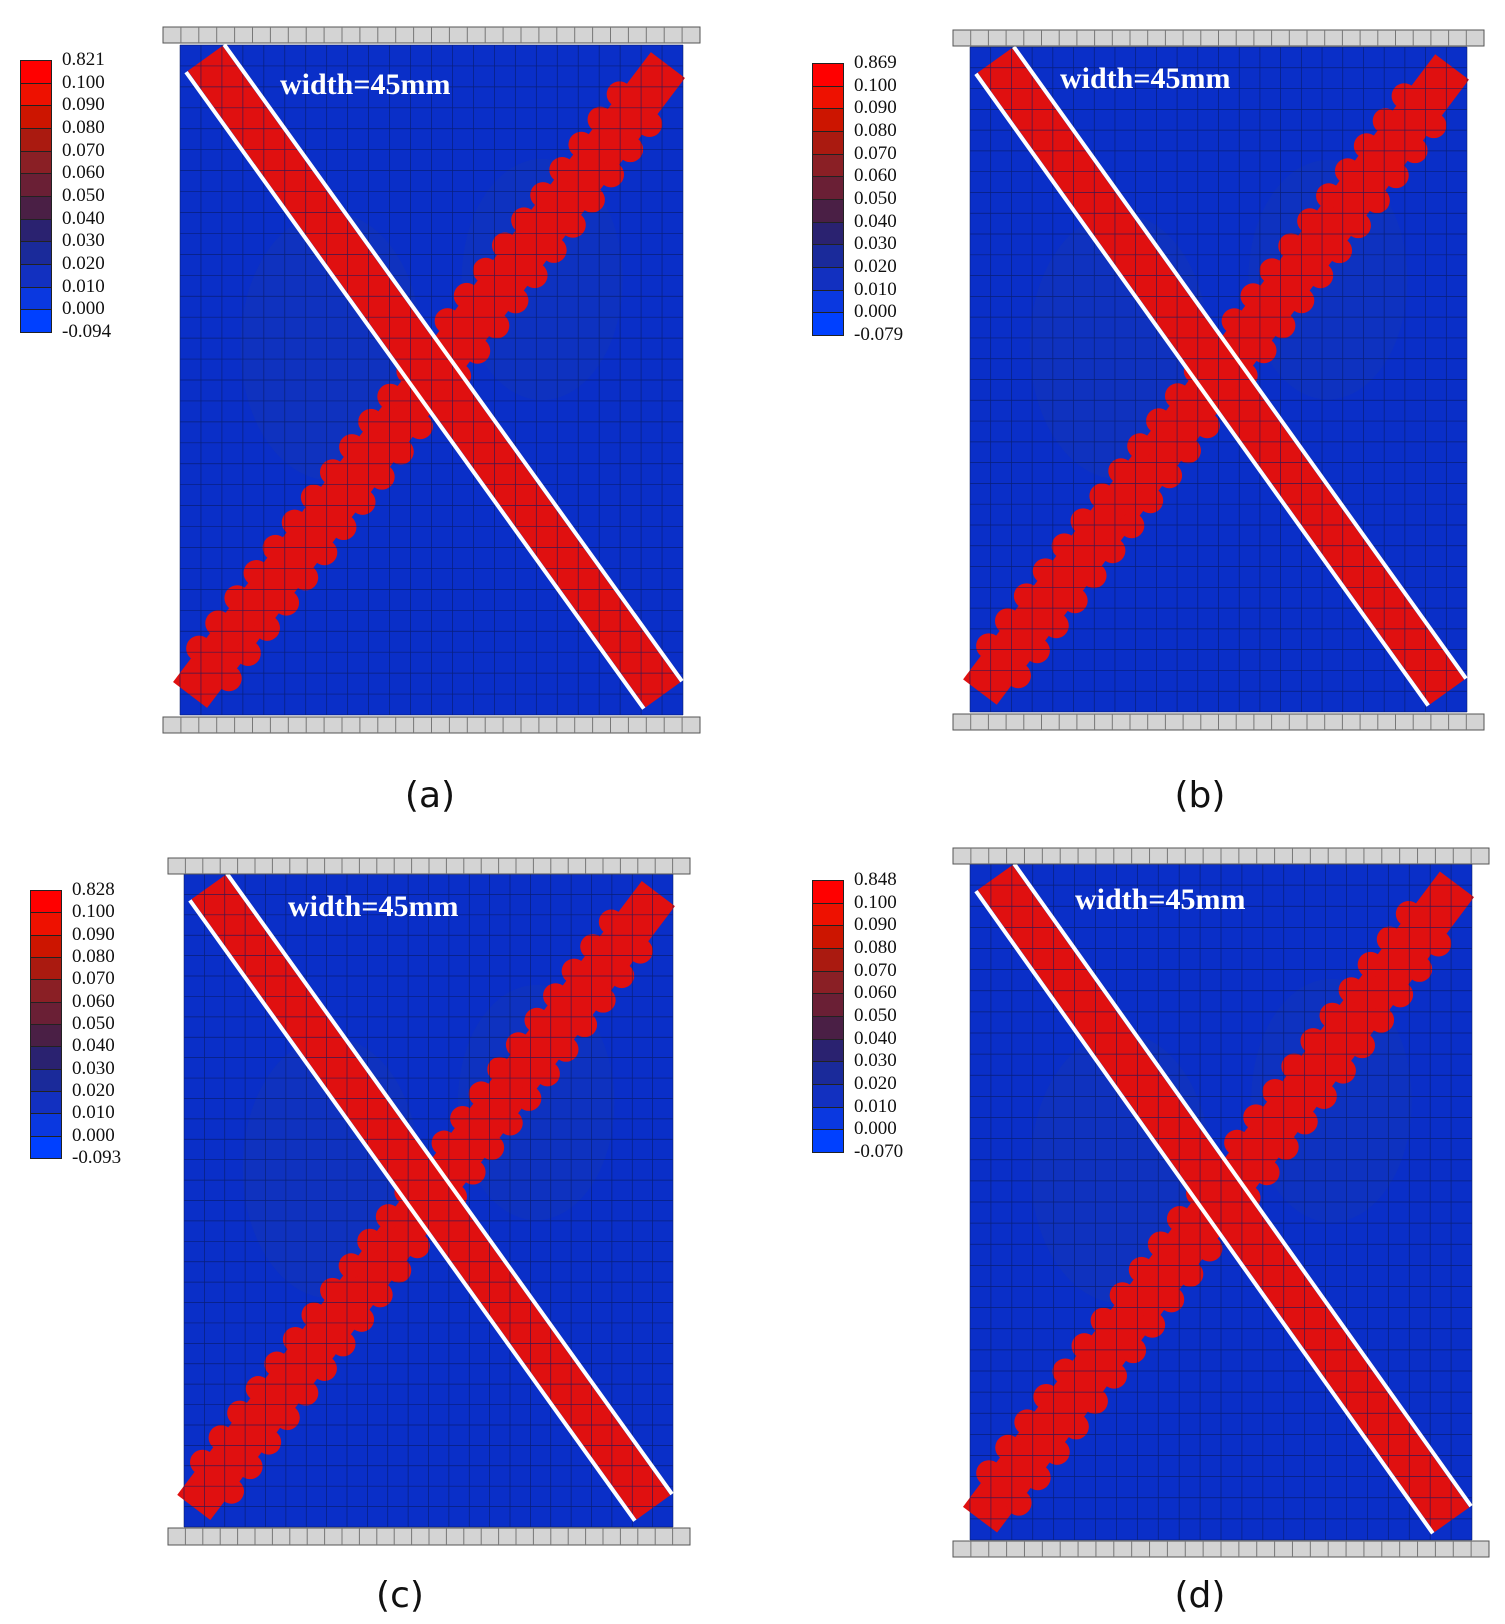 The image size is (1505, 1624). I want to click on legend-label: 0.090, so click(93, 934).